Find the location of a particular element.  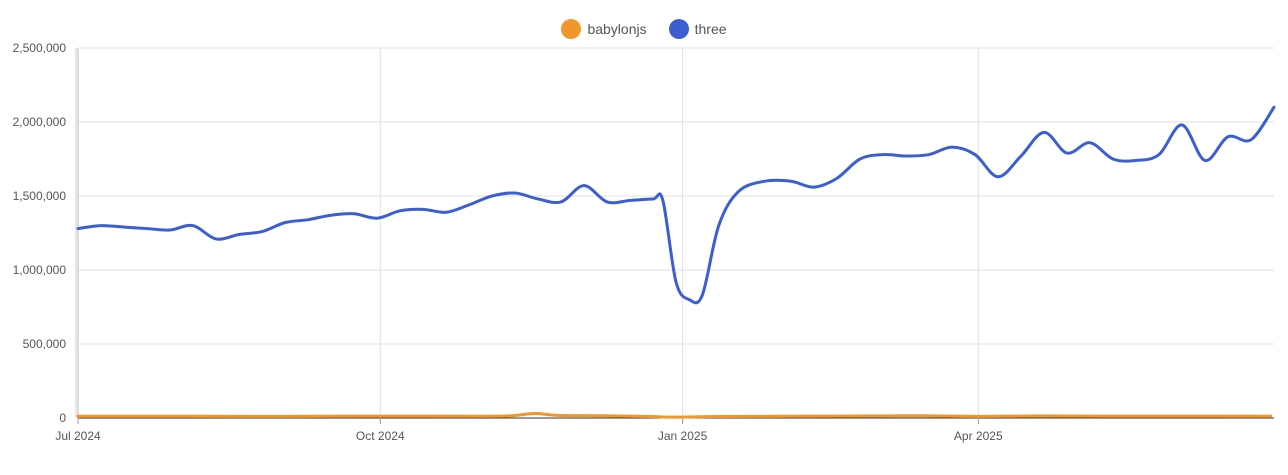

series-line-babylonjs is located at coordinates (674, 415).